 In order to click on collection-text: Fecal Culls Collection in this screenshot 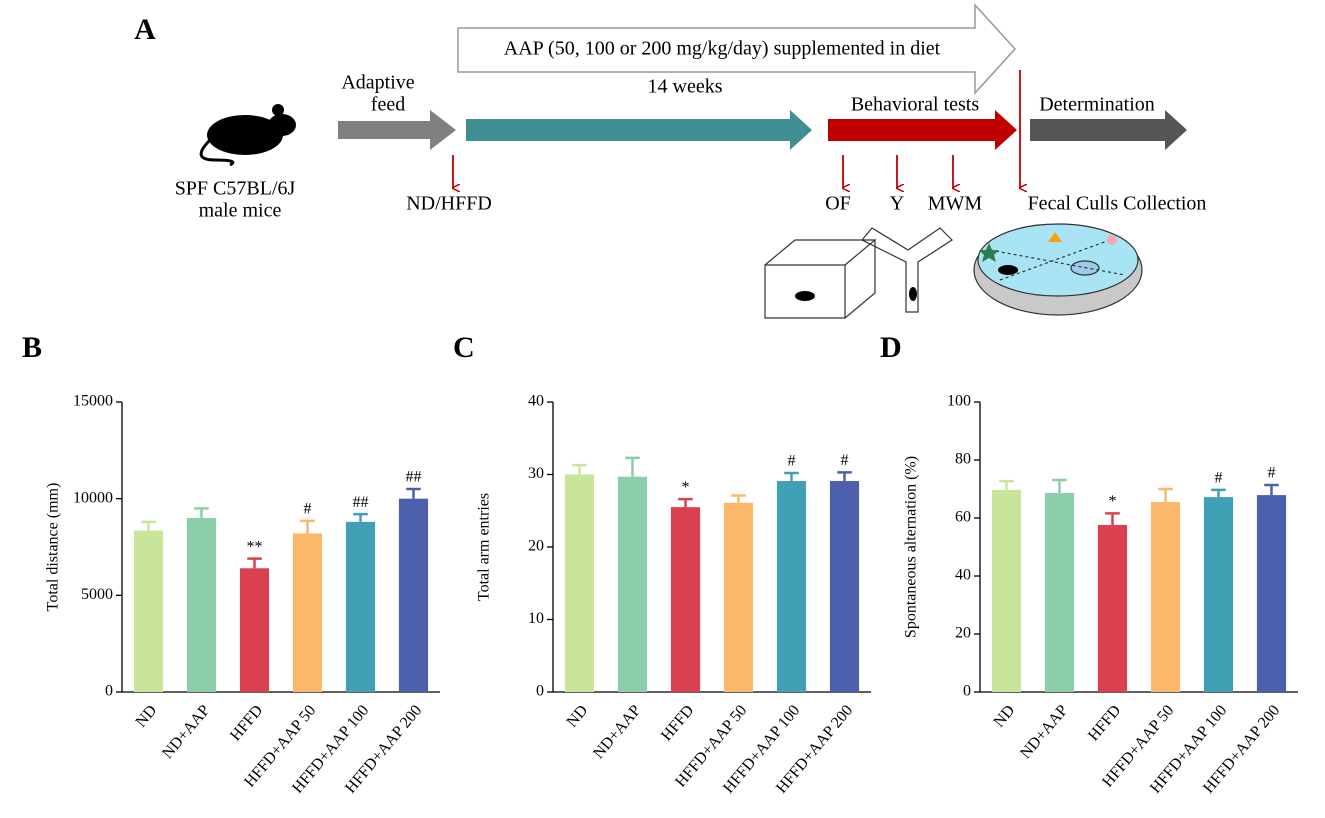, I will do `click(1117, 204)`.